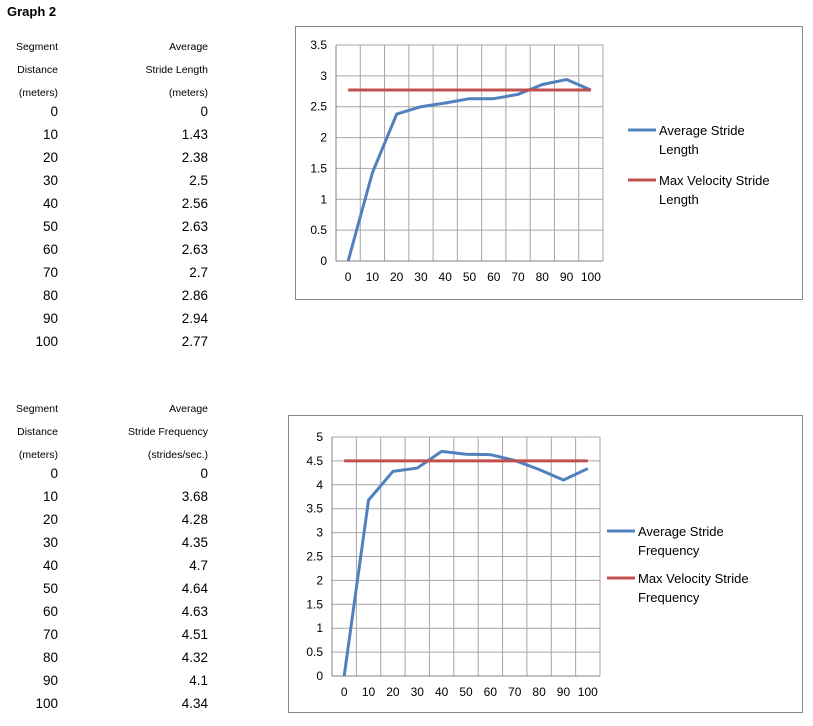 This screenshot has width=813, height=726. What do you see at coordinates (46, 341) in the screenshot?
I see `table-cell-distance: 100` at bounding box center [46, 341].